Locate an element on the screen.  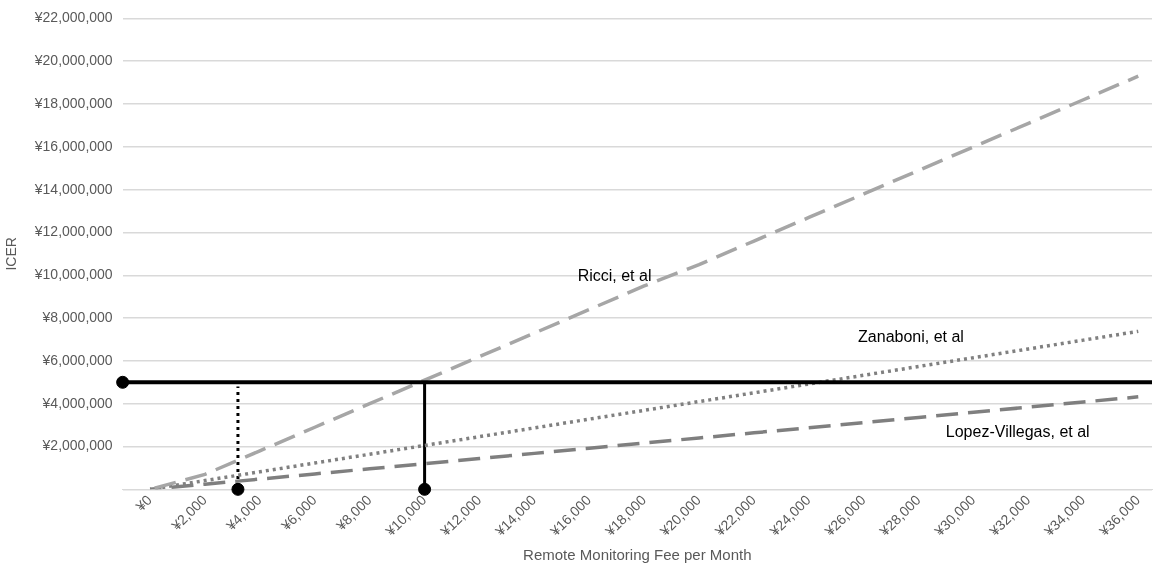
y-axis-title: ICER is located at coordinates (11, 254).